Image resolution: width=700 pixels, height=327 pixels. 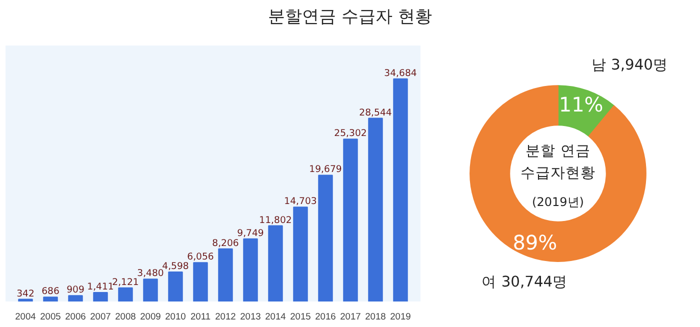 What do you see at coordinates (400, 73) in the screenshot?
I see `data-label: 34,684` at bounding box center [400, 73].